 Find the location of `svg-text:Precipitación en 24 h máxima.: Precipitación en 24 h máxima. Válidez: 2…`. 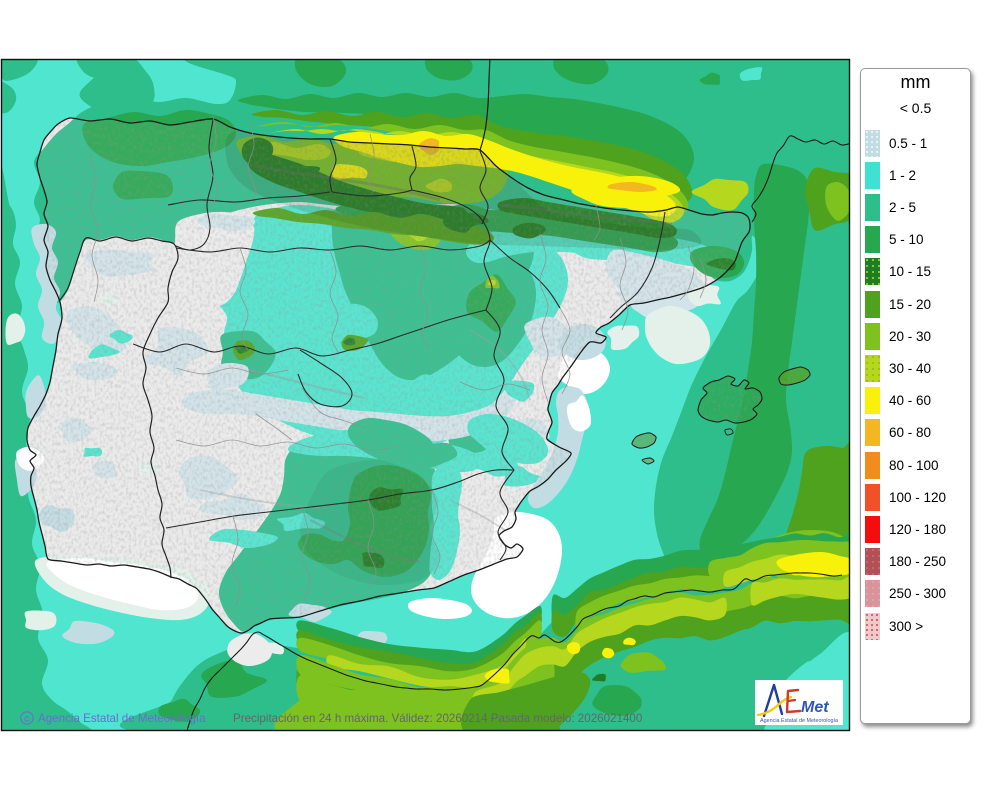

svg-text:Precipitación en 24 h máxima.: Precipitación en 24 h máxima. Válidez: 2… is located at coordinates (437, 718).